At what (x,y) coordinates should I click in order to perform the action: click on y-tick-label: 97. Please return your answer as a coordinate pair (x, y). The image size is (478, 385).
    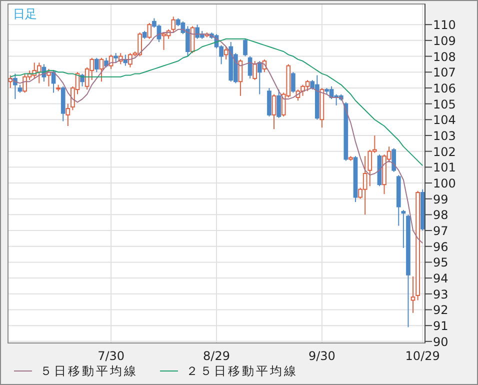
    Looking at the image, I should click on (440, 231).